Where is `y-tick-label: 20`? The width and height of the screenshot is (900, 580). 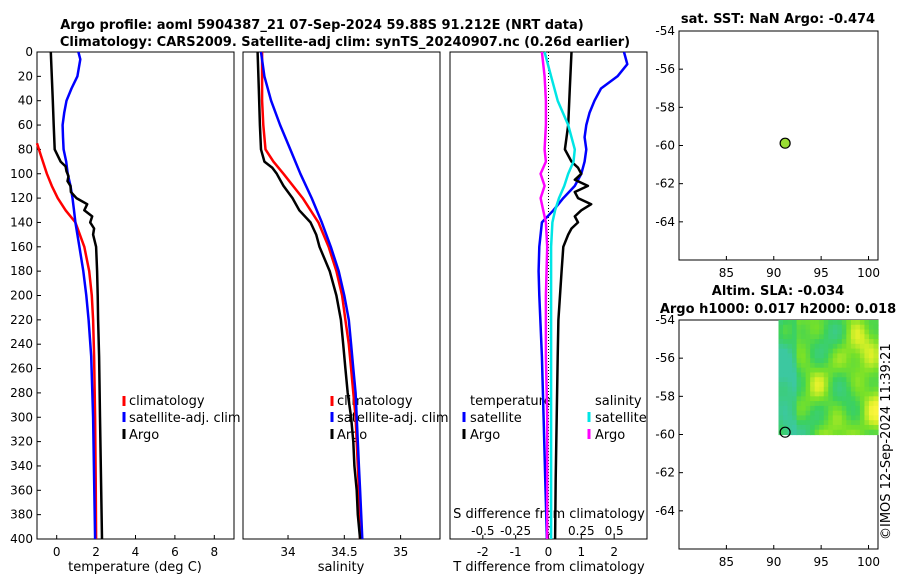 y-tick-label: 20 is located at coordinates (25, 76).